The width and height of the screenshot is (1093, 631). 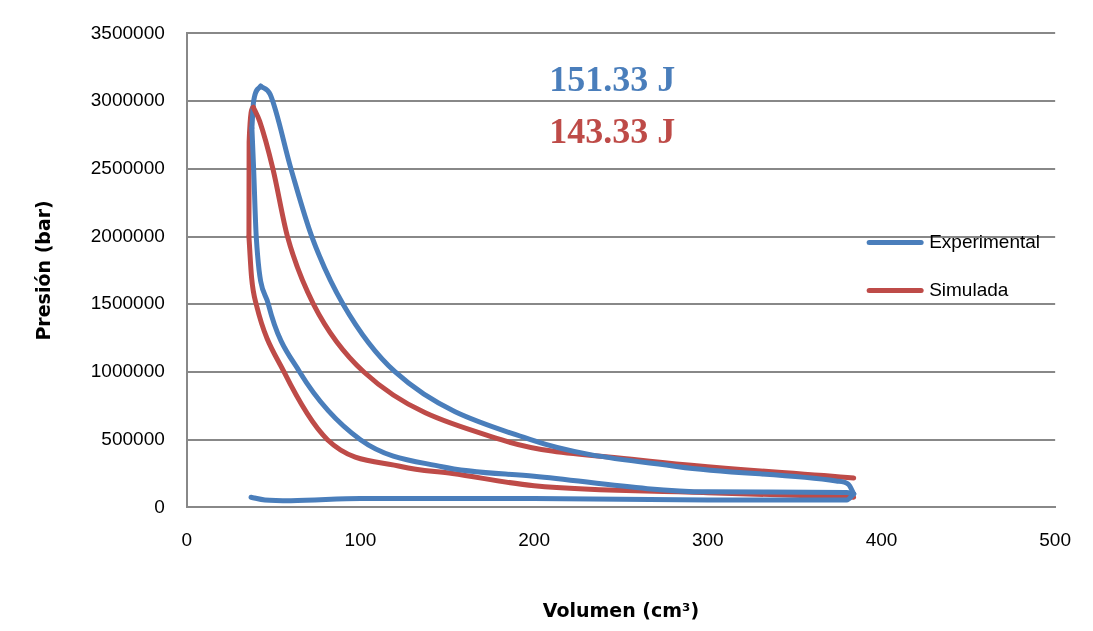 I want to click on annotation: 151.33 J, so click(x=612, y=78).